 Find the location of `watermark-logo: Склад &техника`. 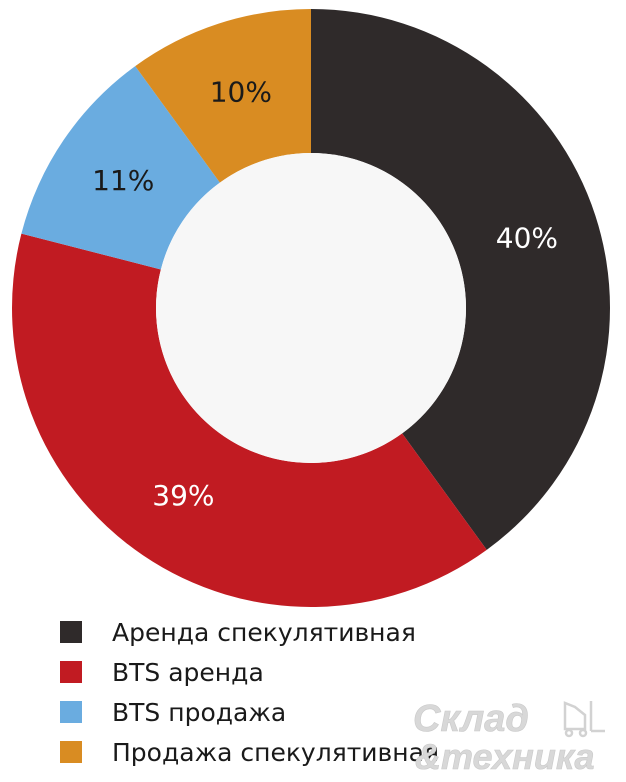

watermark-logo: Склад &техника is located at coordinates (509, 737).